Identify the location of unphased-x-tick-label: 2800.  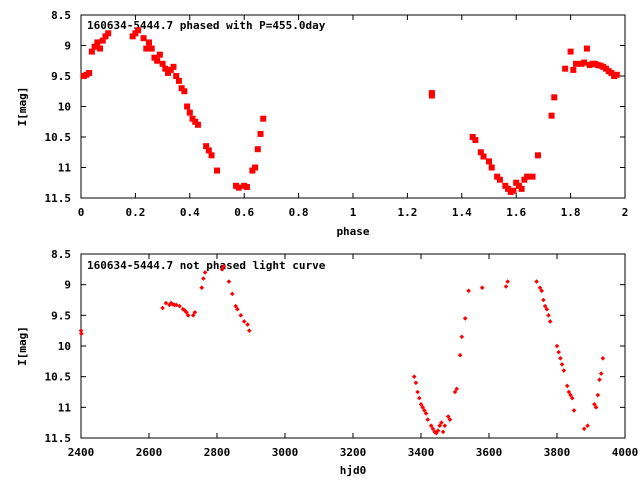
(217, 452).